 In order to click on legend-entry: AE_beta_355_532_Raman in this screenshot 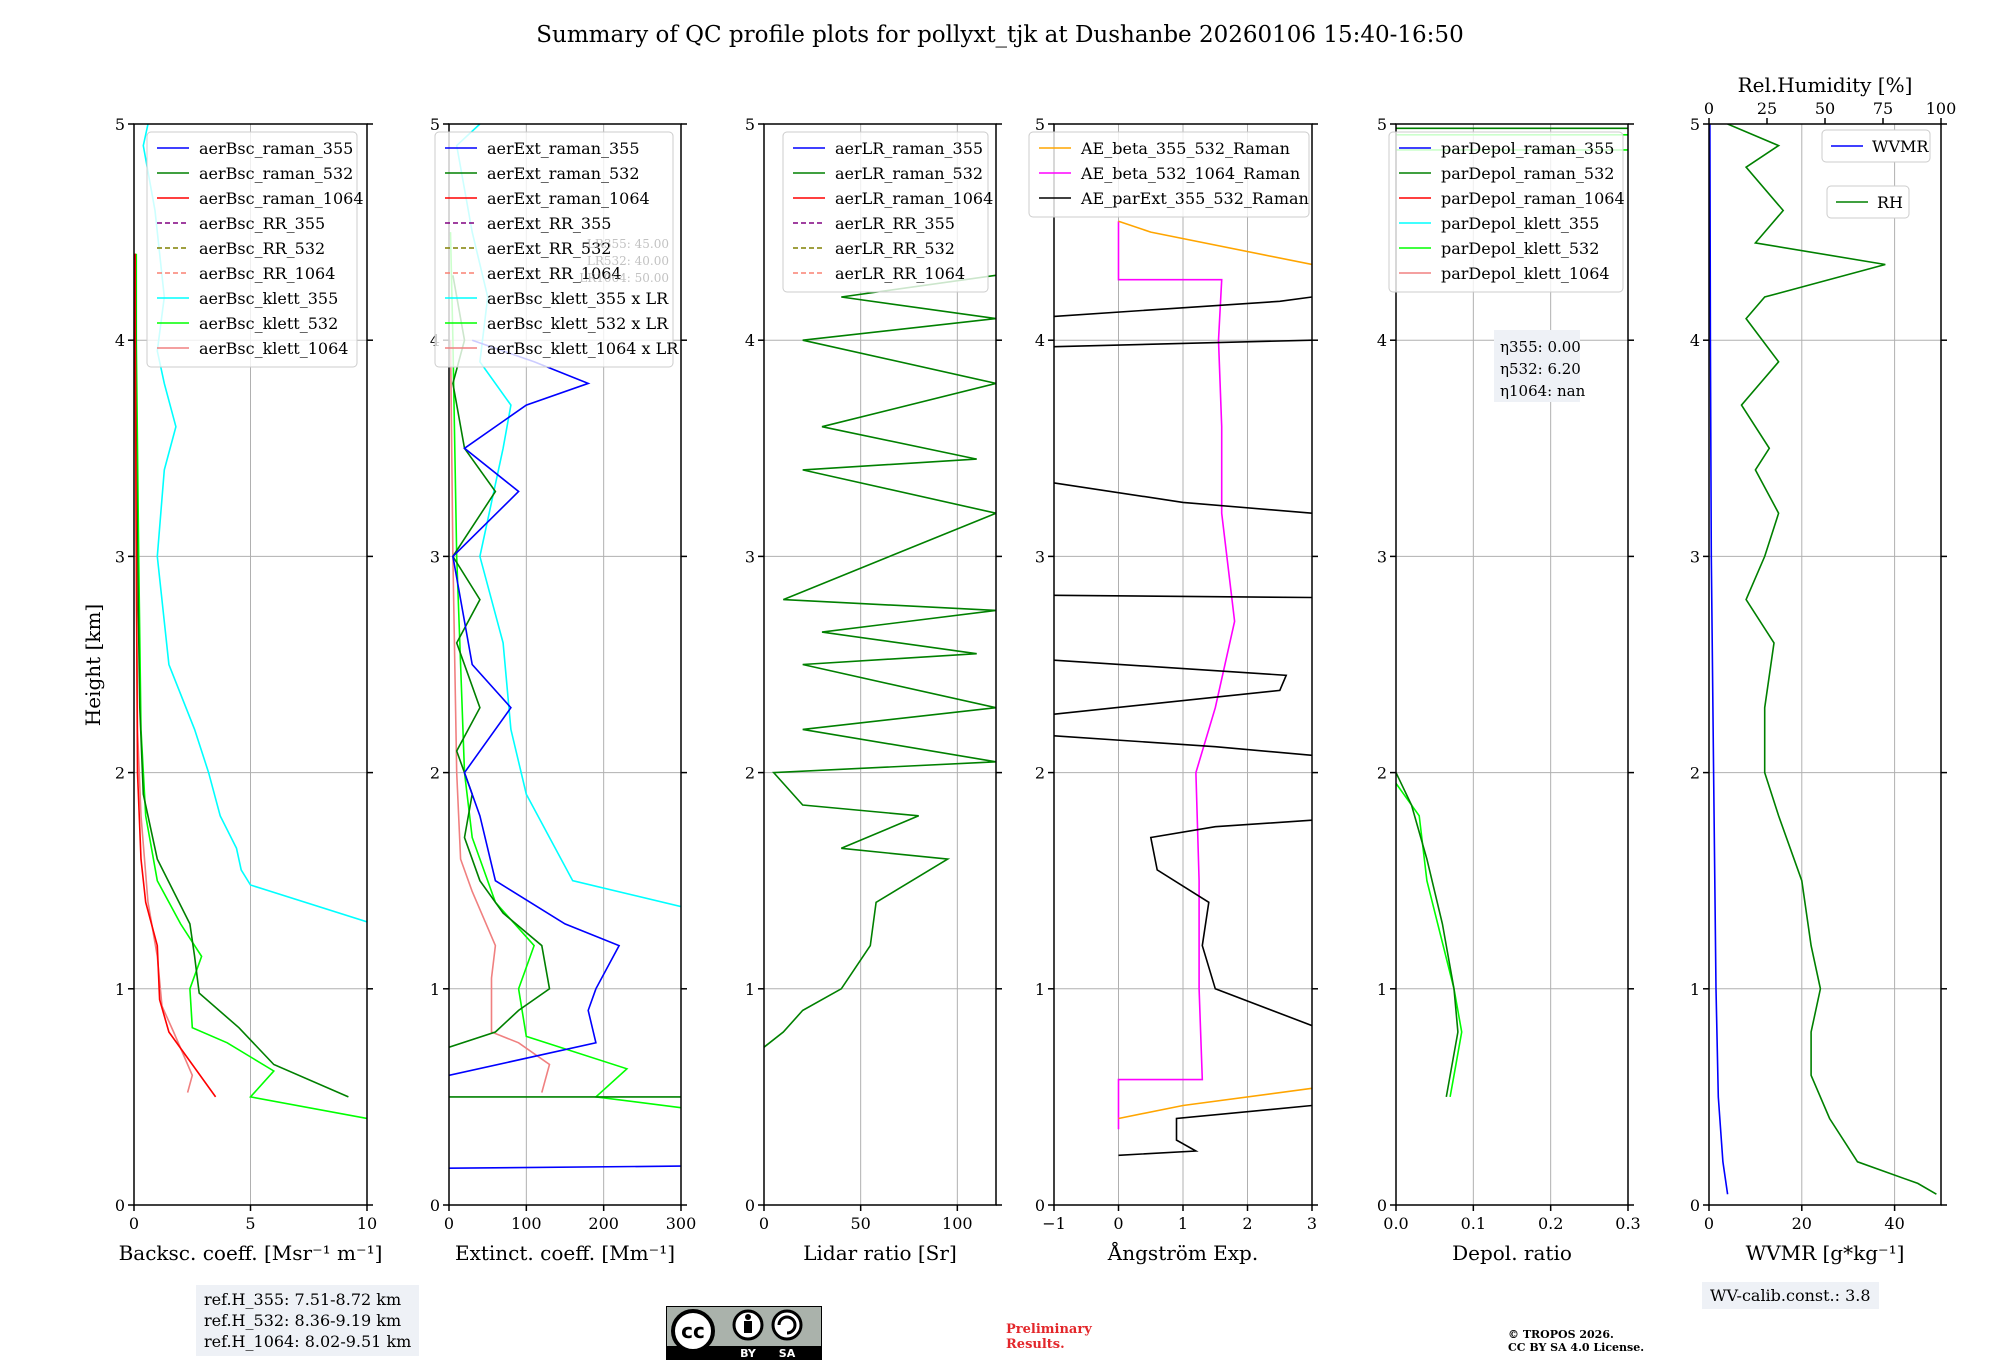, I will do `click(1185, 148)`.